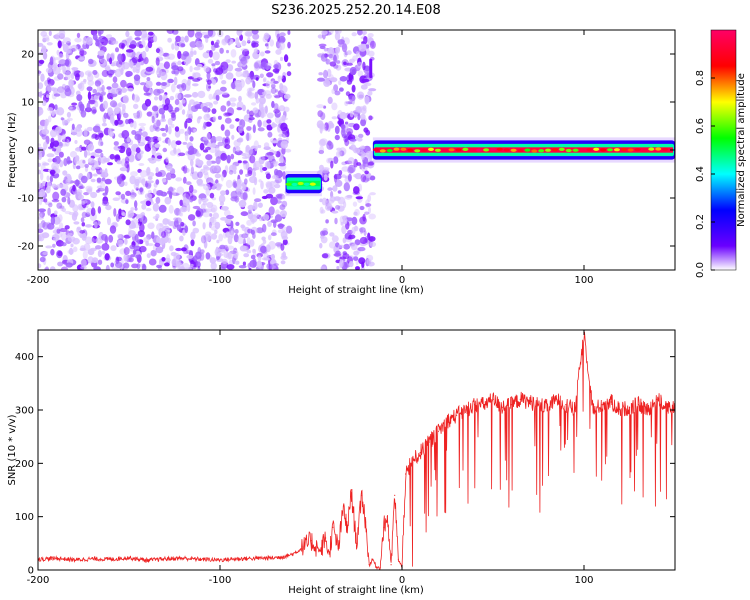  What do you see at coordinates (486, 150) in the screenshot?
I see `line-bead` at bounding box center [486, 150].